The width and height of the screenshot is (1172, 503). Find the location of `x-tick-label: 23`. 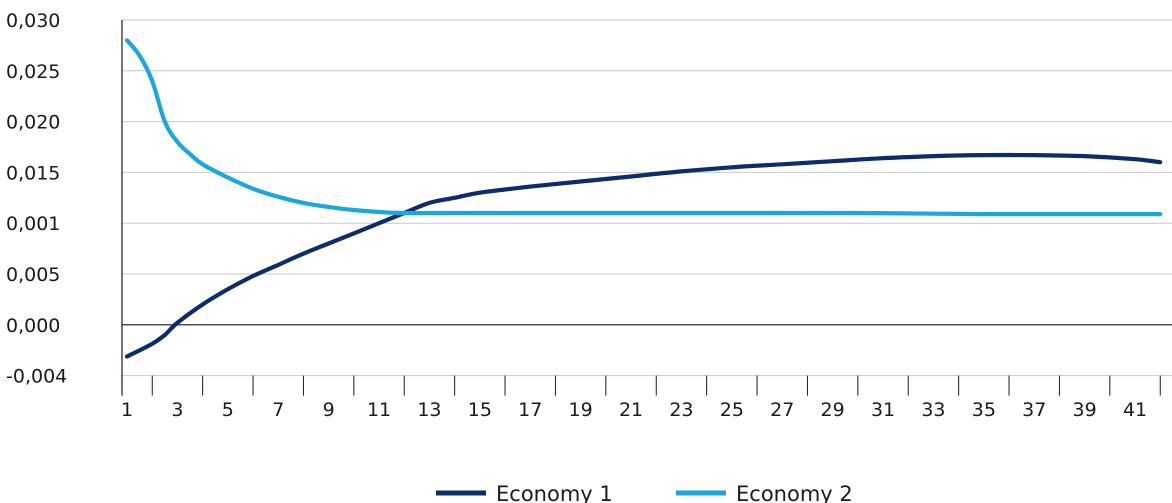

x-tick-label: 23 is located at coordinates (681, 410).